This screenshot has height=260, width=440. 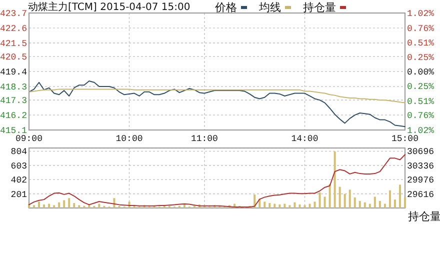 What do you see at coordinates (13, 131) in the screenshot?
I see `y-tick-label: 415.1` at bounding box center [13, 131].